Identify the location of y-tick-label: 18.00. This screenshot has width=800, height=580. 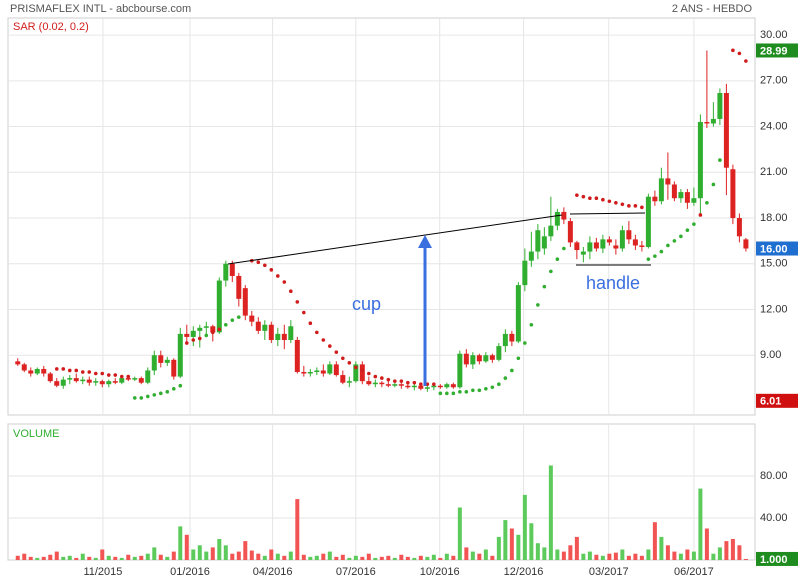
(774, 218).